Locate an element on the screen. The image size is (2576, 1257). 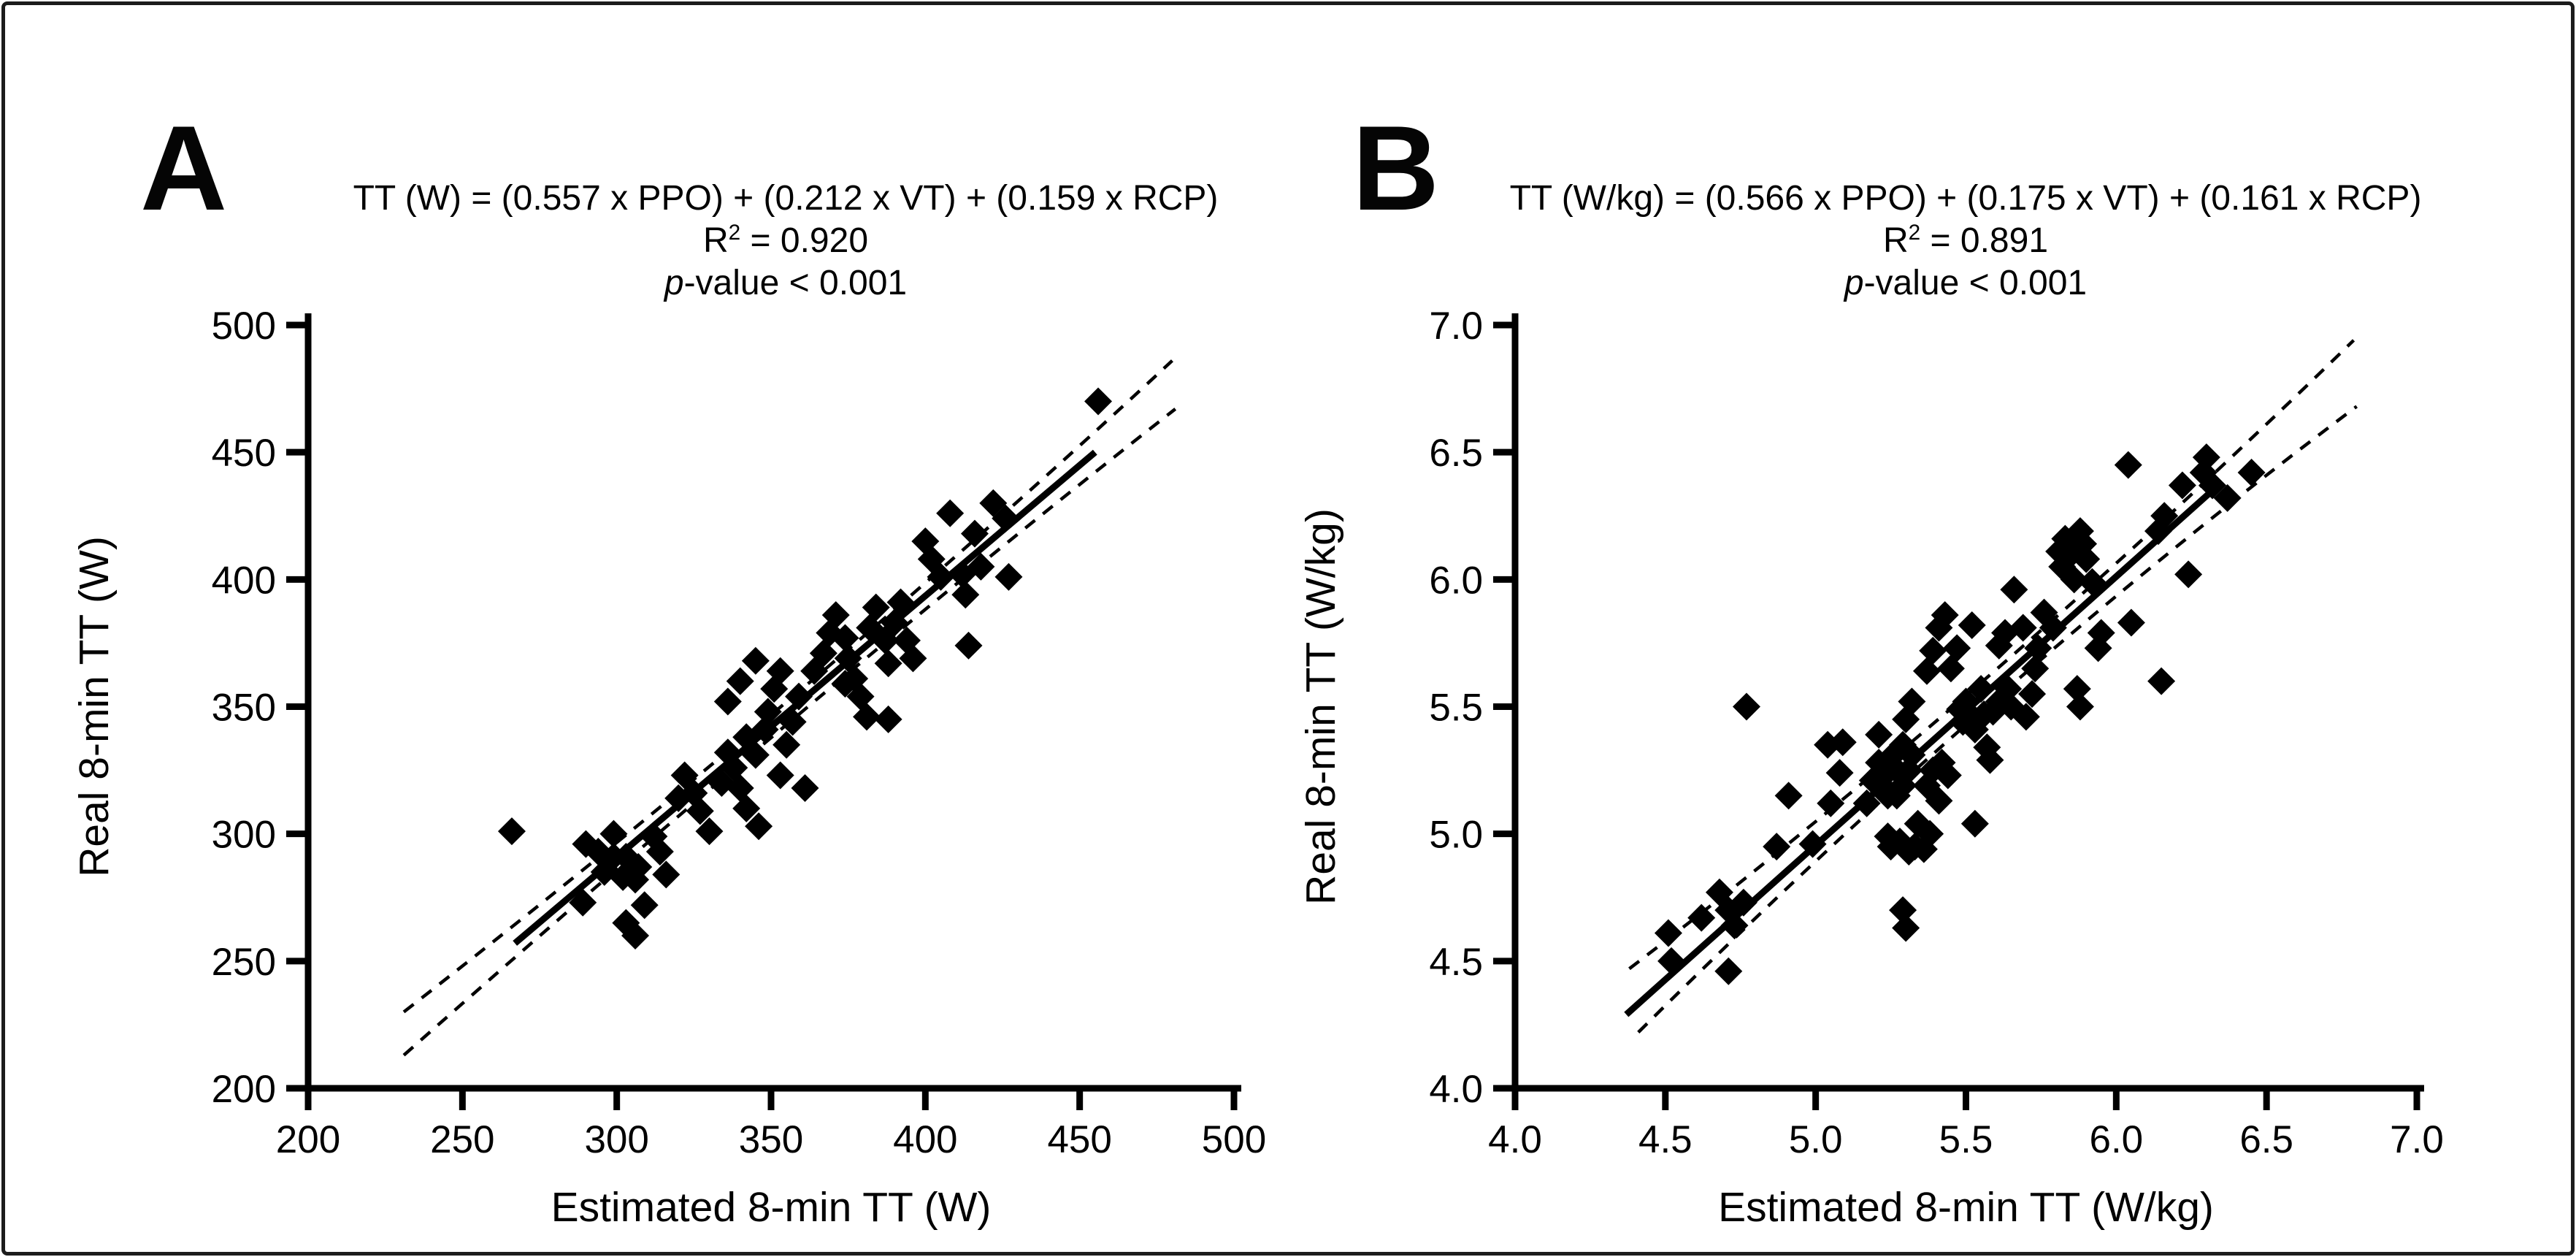
y-tick-label: 6.0 is located at coordinates (1456, 580).